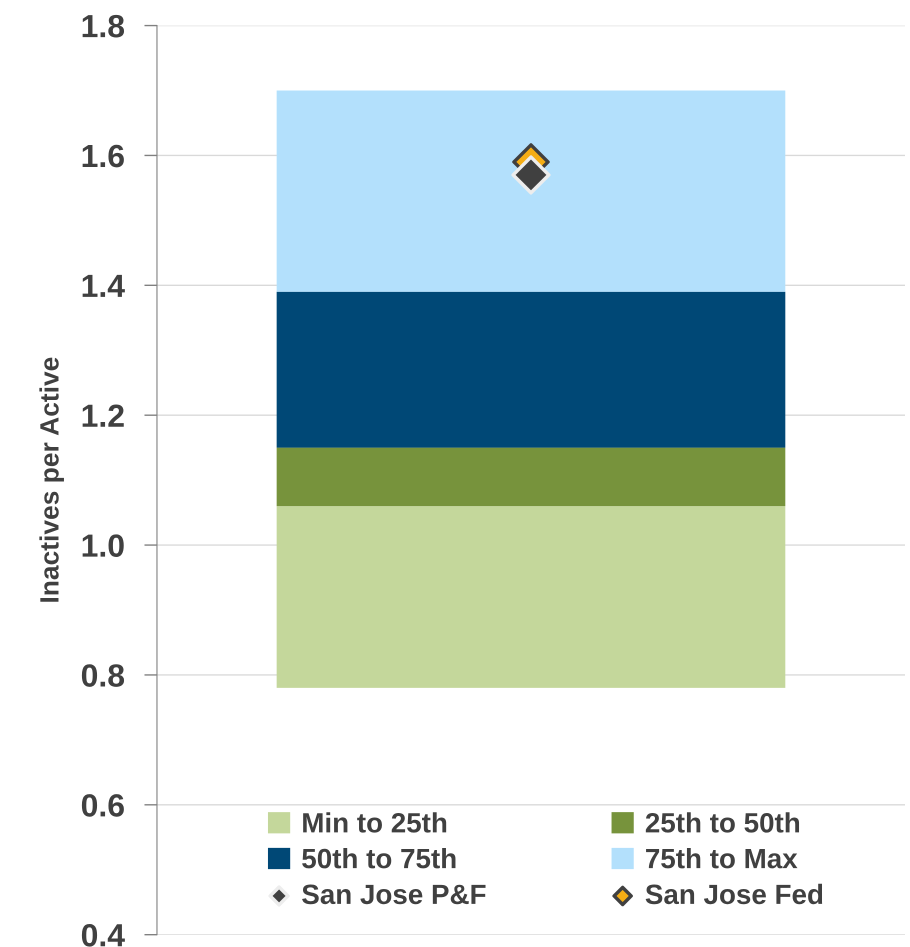  I want to click on y-tick-label: 0.6, so click(103, 805).